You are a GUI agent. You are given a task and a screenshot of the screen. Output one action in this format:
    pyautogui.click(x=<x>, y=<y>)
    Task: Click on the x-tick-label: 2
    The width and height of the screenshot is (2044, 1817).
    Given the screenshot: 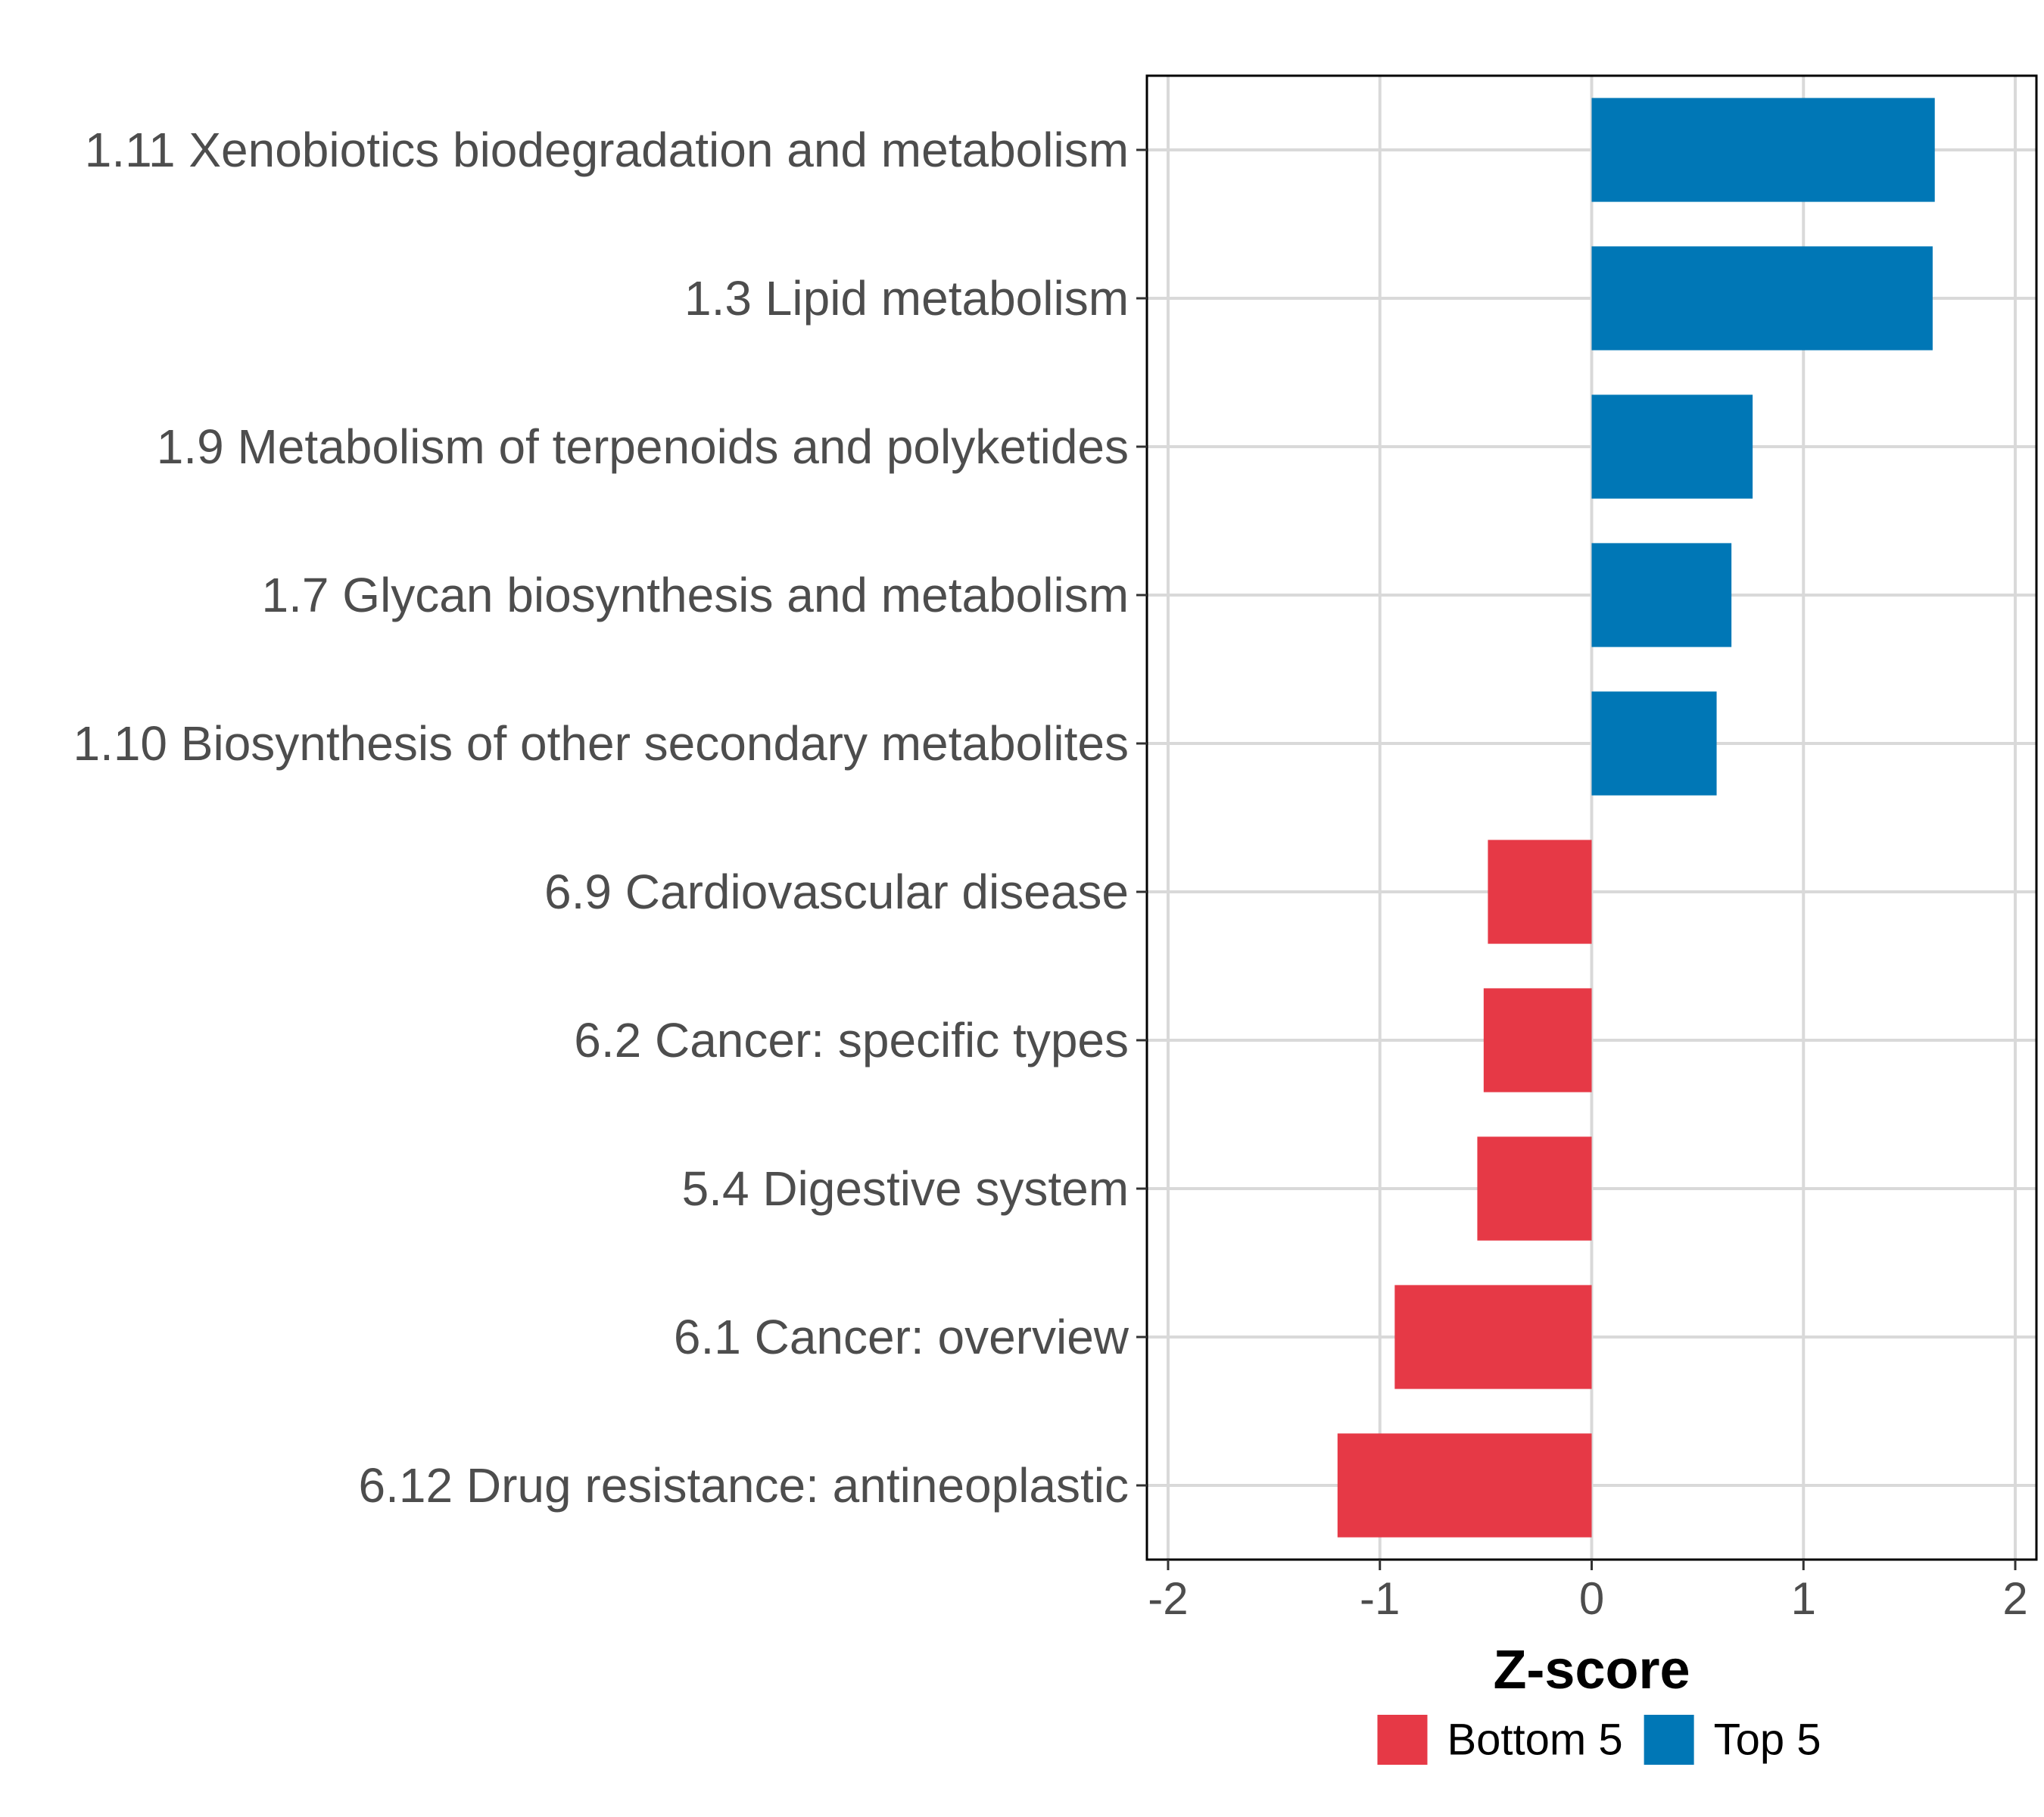 What is the action you would take?
    pyautogui.click(x=2014, y=1599)
    